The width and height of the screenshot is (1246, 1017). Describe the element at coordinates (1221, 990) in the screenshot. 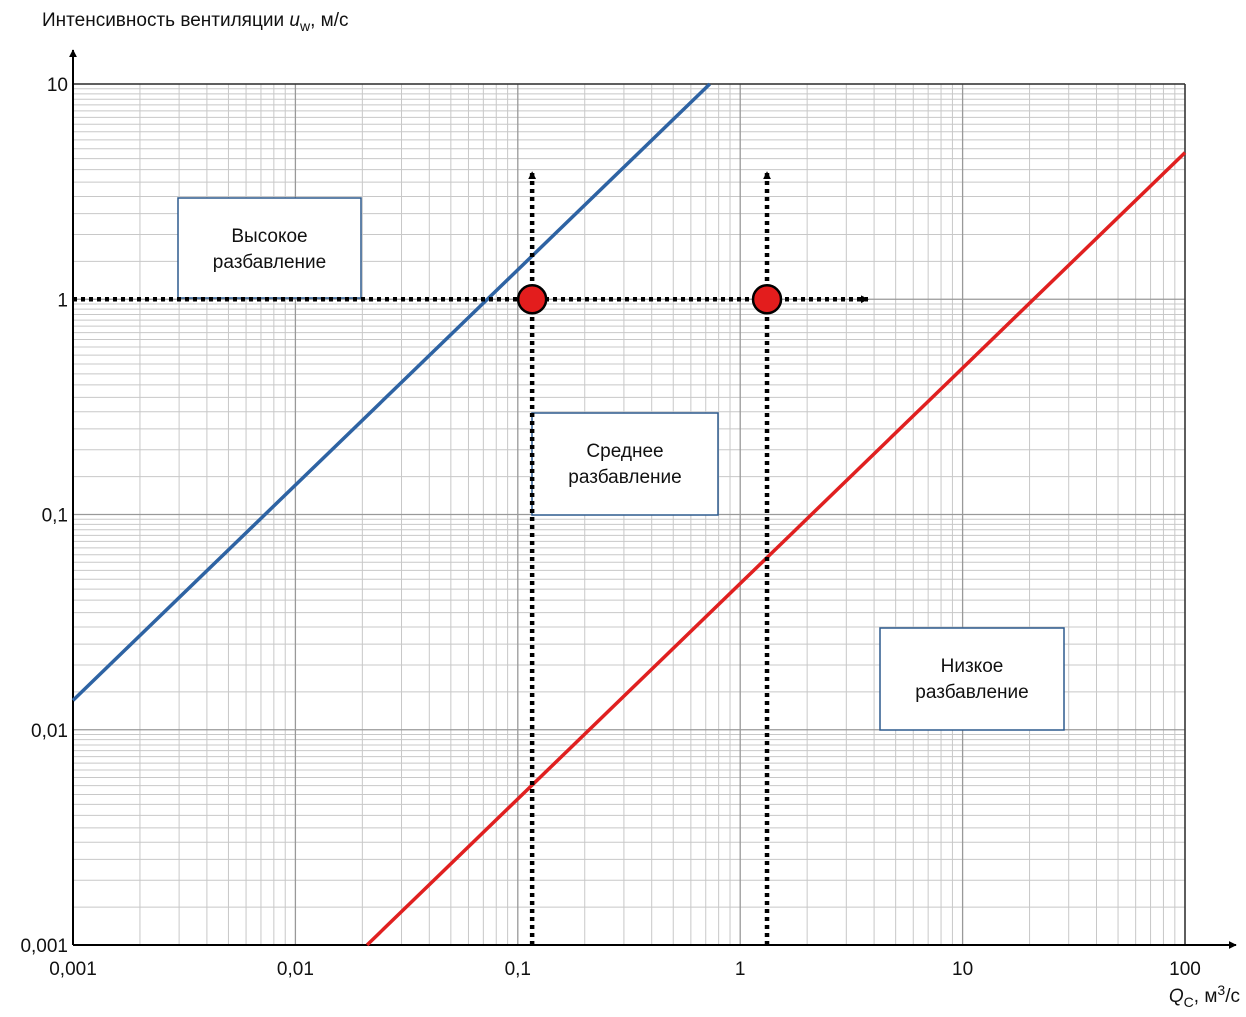

I see `x-axis-title-part: 3` at that location.